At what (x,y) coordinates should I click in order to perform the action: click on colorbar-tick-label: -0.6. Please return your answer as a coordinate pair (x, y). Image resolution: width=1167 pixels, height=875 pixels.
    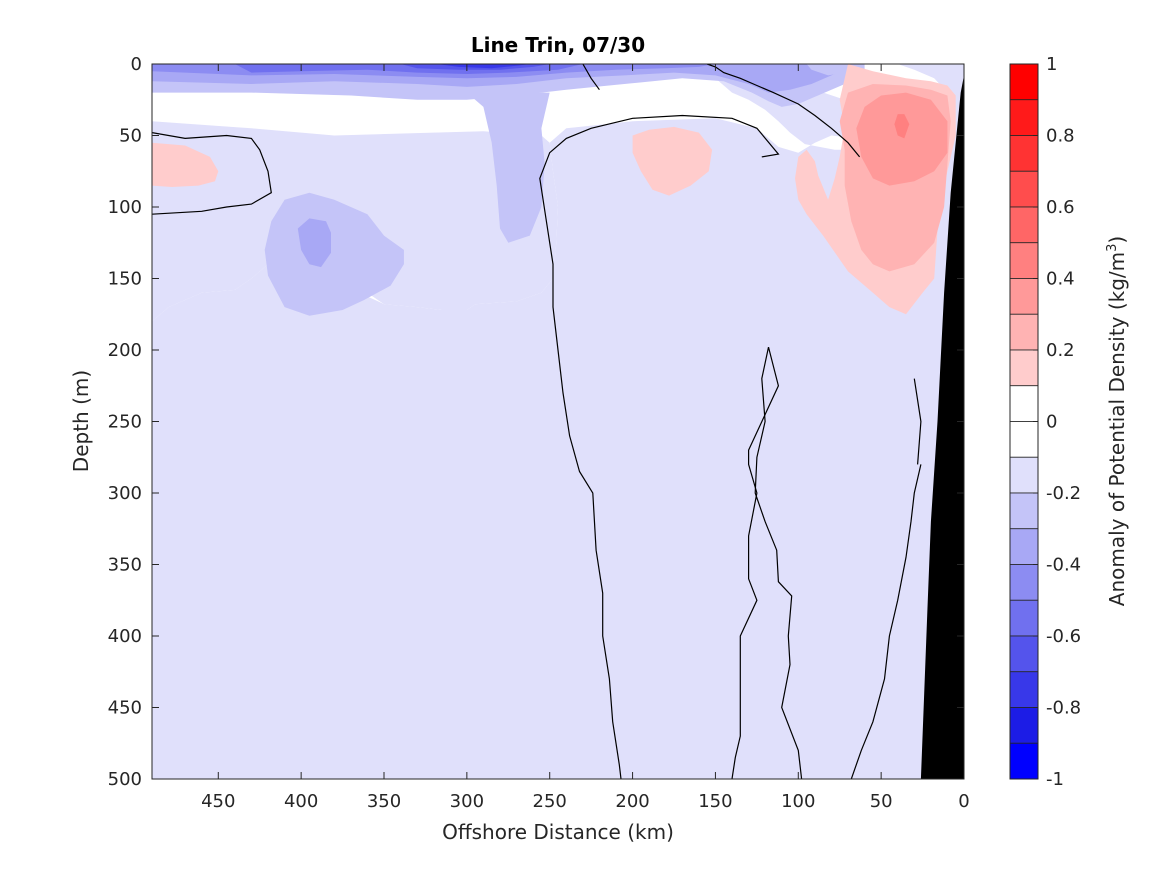
    Looking at the image, I should click on (1063, 636).